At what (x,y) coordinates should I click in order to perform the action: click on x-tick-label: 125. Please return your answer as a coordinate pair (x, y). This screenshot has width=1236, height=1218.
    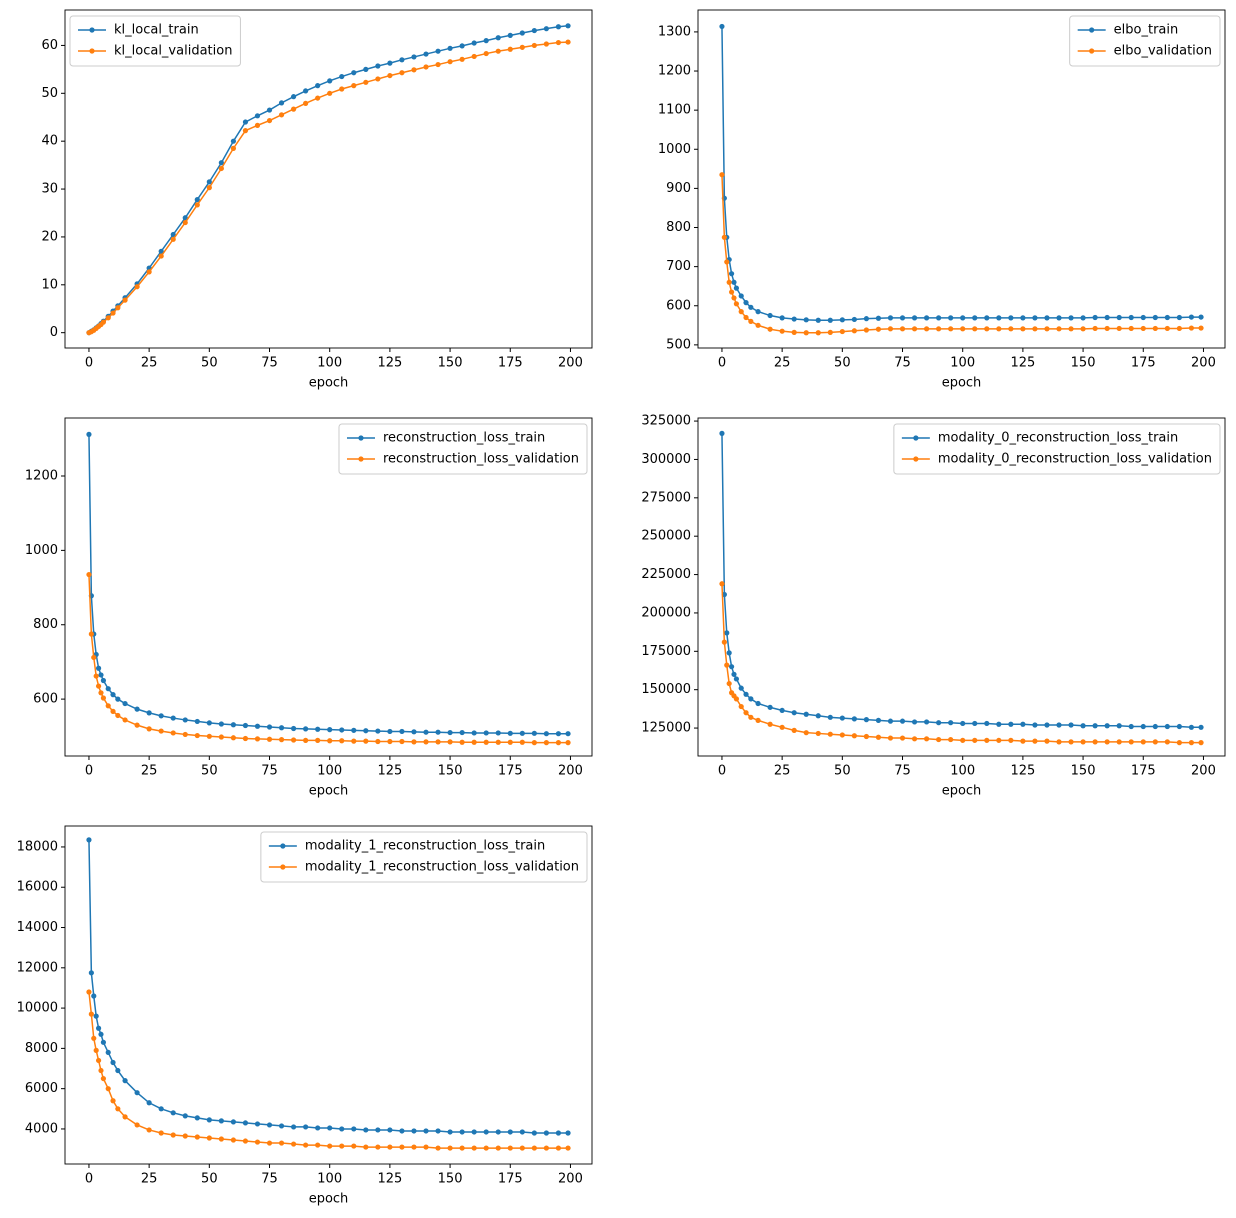
    Looking at the image, I should click on (389, 1179).